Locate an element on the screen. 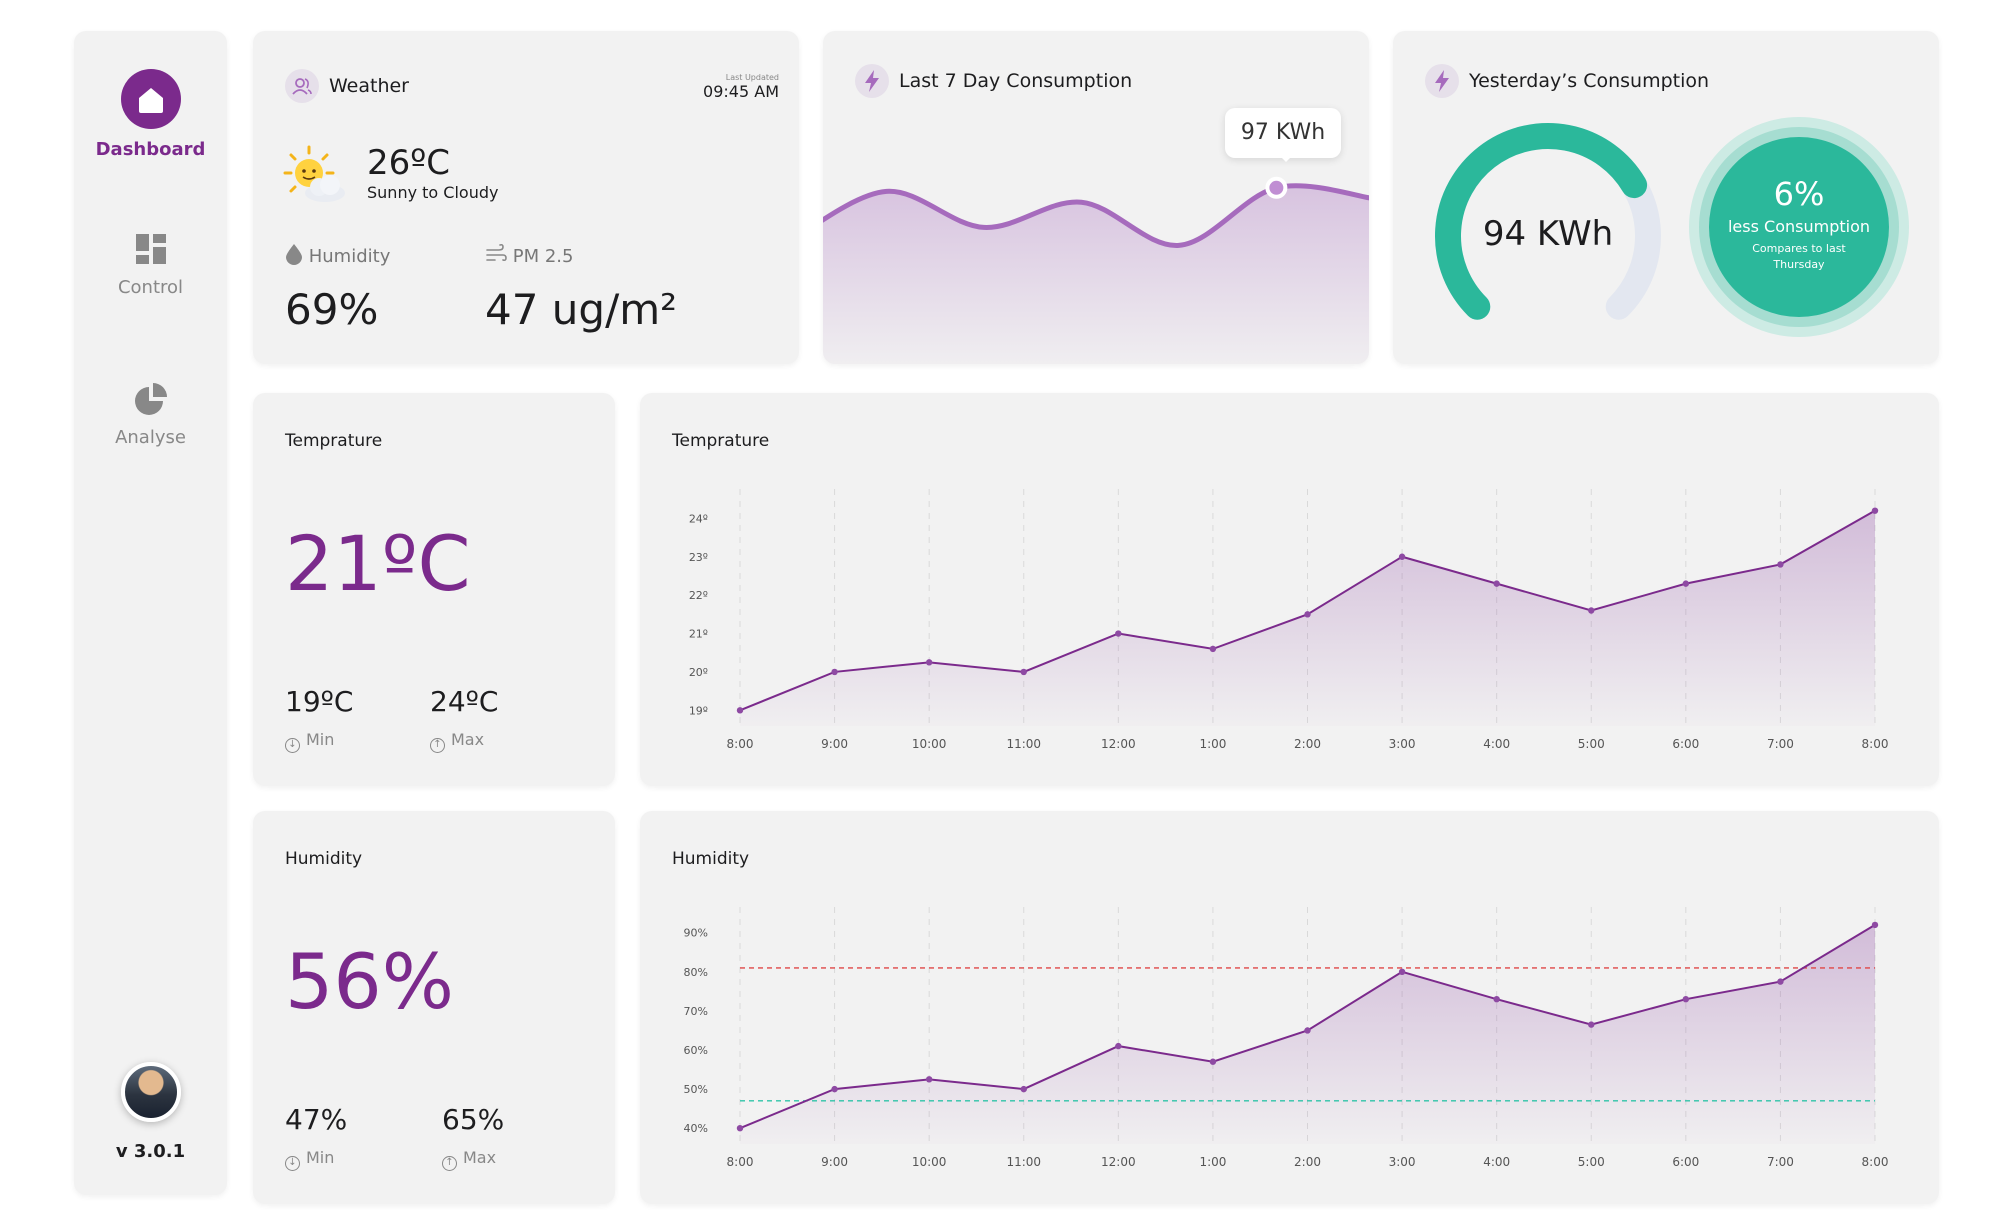 Image resolution: width=2000 pixels, height=1225 pixels. consumption-tooltip: 97 KWh is located at coordinates (1283, 133).